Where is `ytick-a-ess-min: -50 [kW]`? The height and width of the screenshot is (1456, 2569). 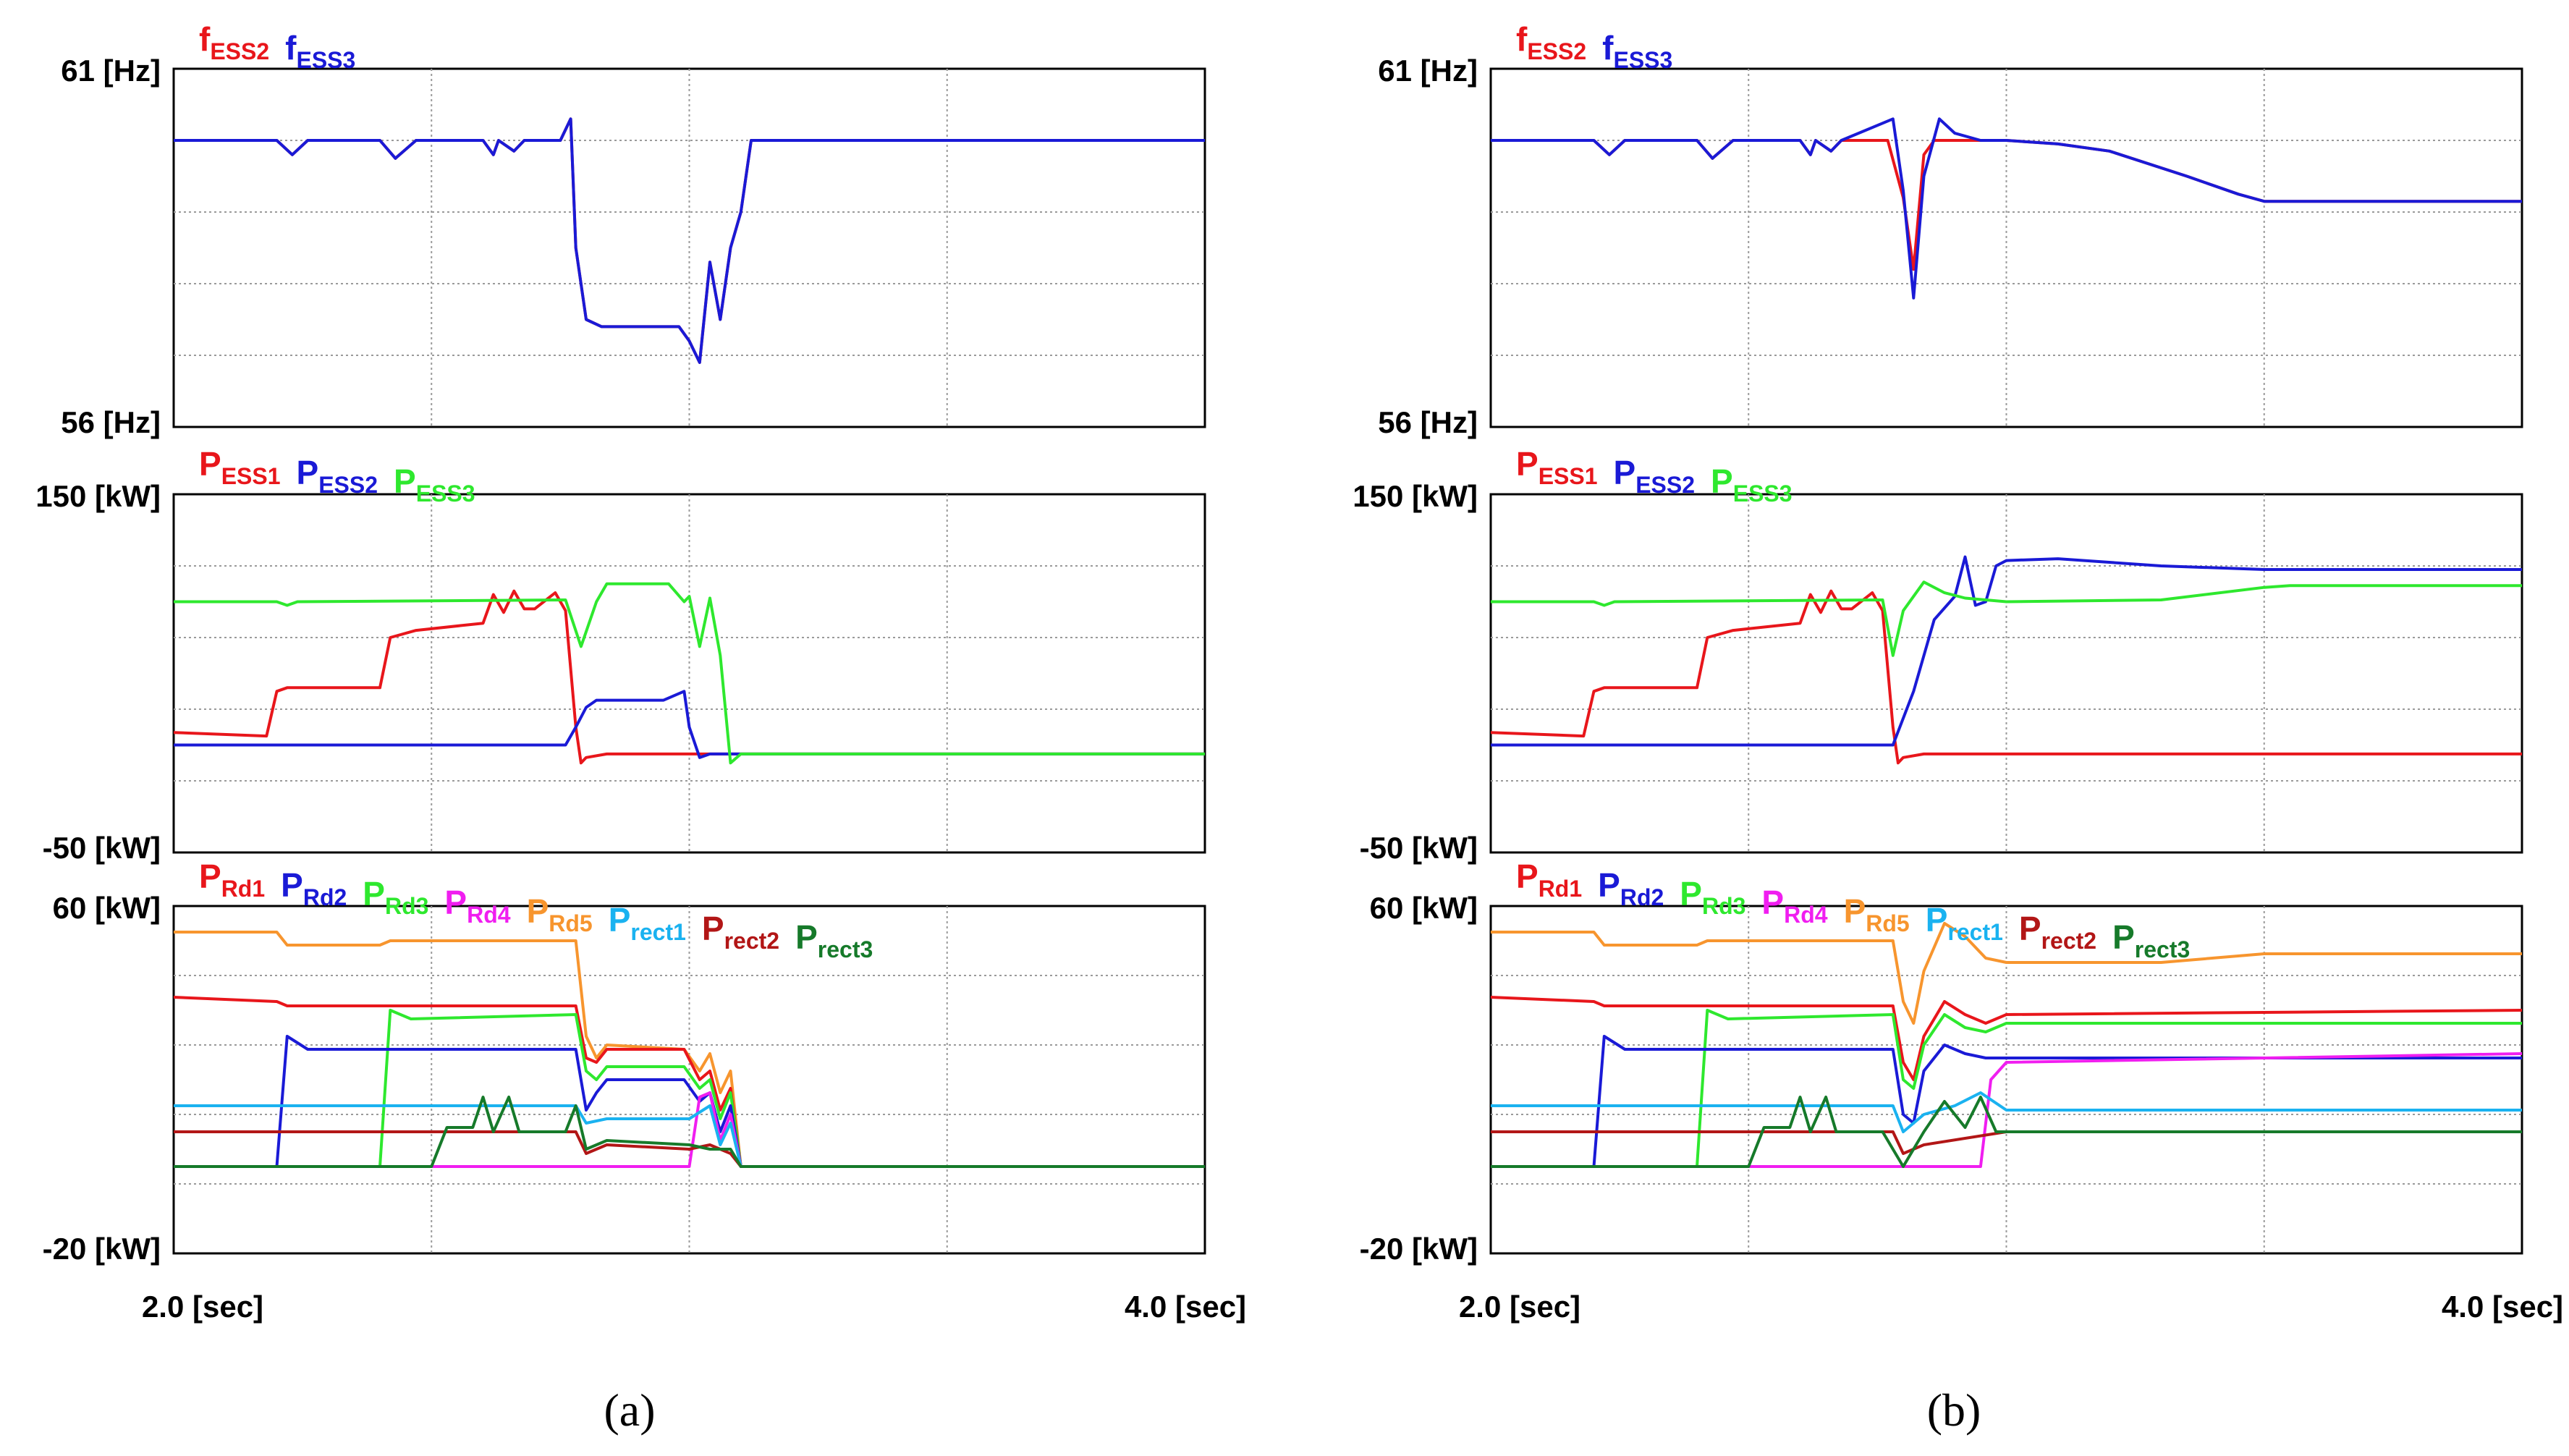
ytick-a-ess-min: -50 [kW] is located at coordinates (102, 848).